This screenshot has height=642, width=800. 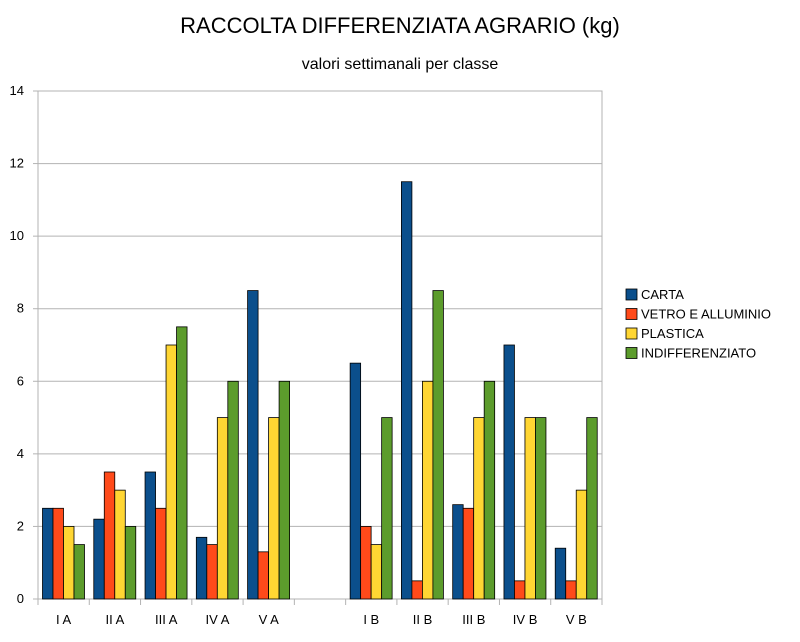 I want to click on x-tick-label: I A, so click(x=64, y=619).